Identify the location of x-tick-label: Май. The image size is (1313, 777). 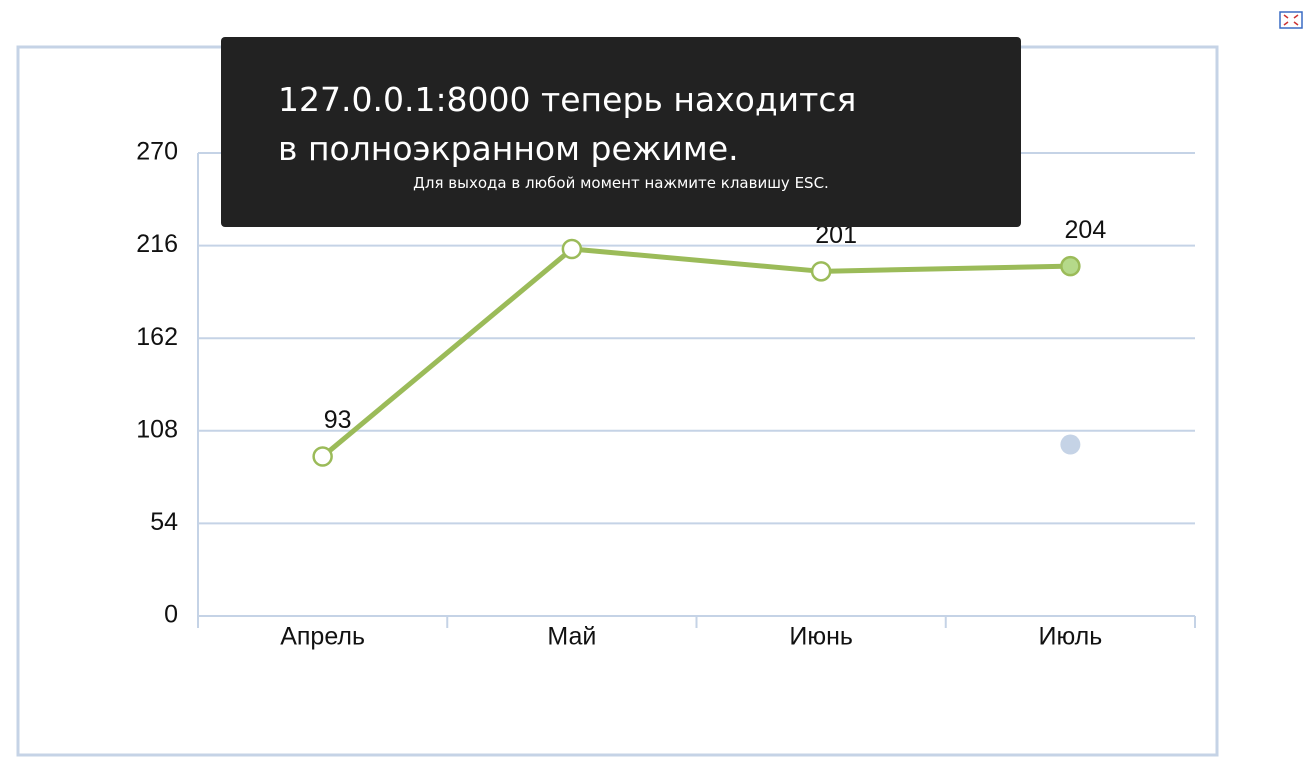
(571, 637).